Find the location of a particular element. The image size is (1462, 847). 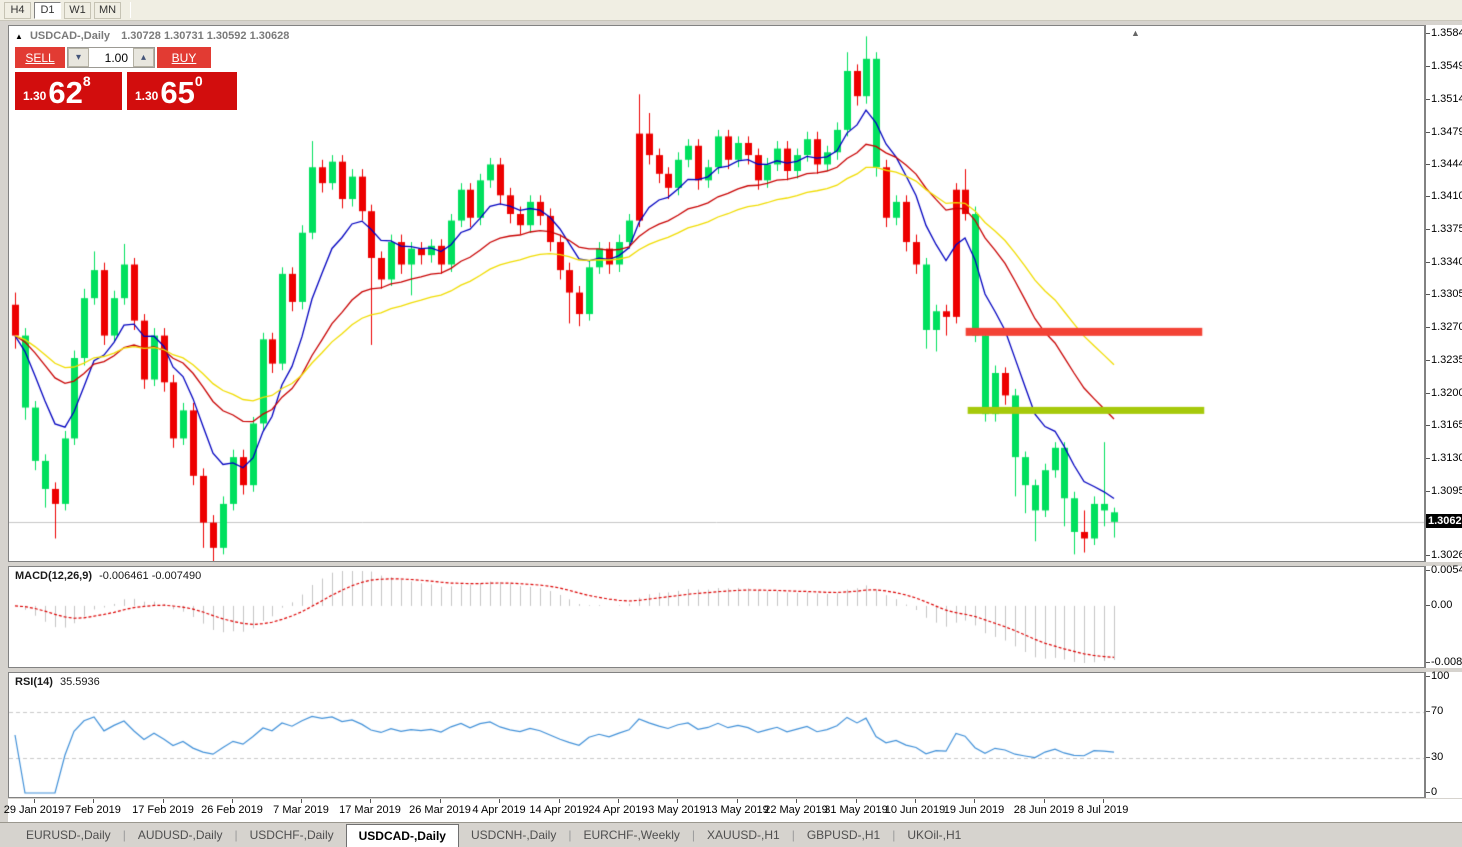

time-axis-label: 3 May 2019 is located at coordinates (677, 810).